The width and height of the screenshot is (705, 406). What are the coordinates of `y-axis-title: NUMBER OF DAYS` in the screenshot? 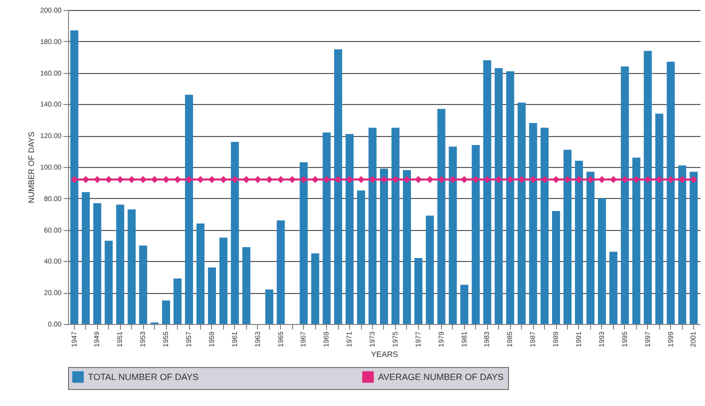 It's located at (31, 168).